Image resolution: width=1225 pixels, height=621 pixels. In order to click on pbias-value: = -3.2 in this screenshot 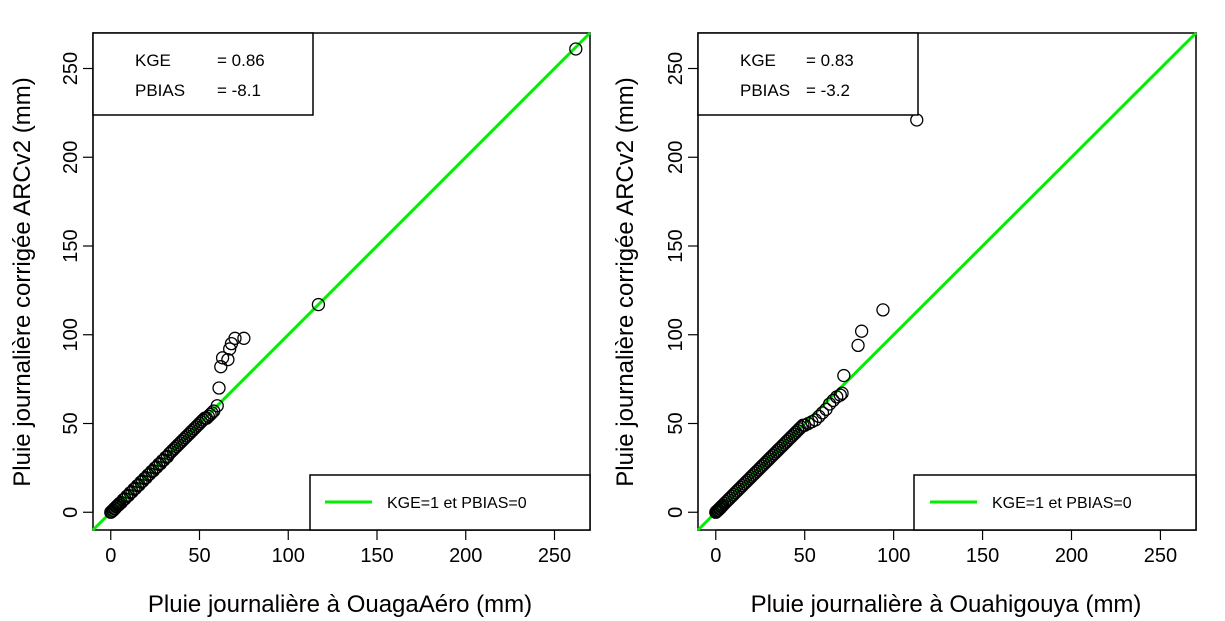, I will do `click(828, 90)`.